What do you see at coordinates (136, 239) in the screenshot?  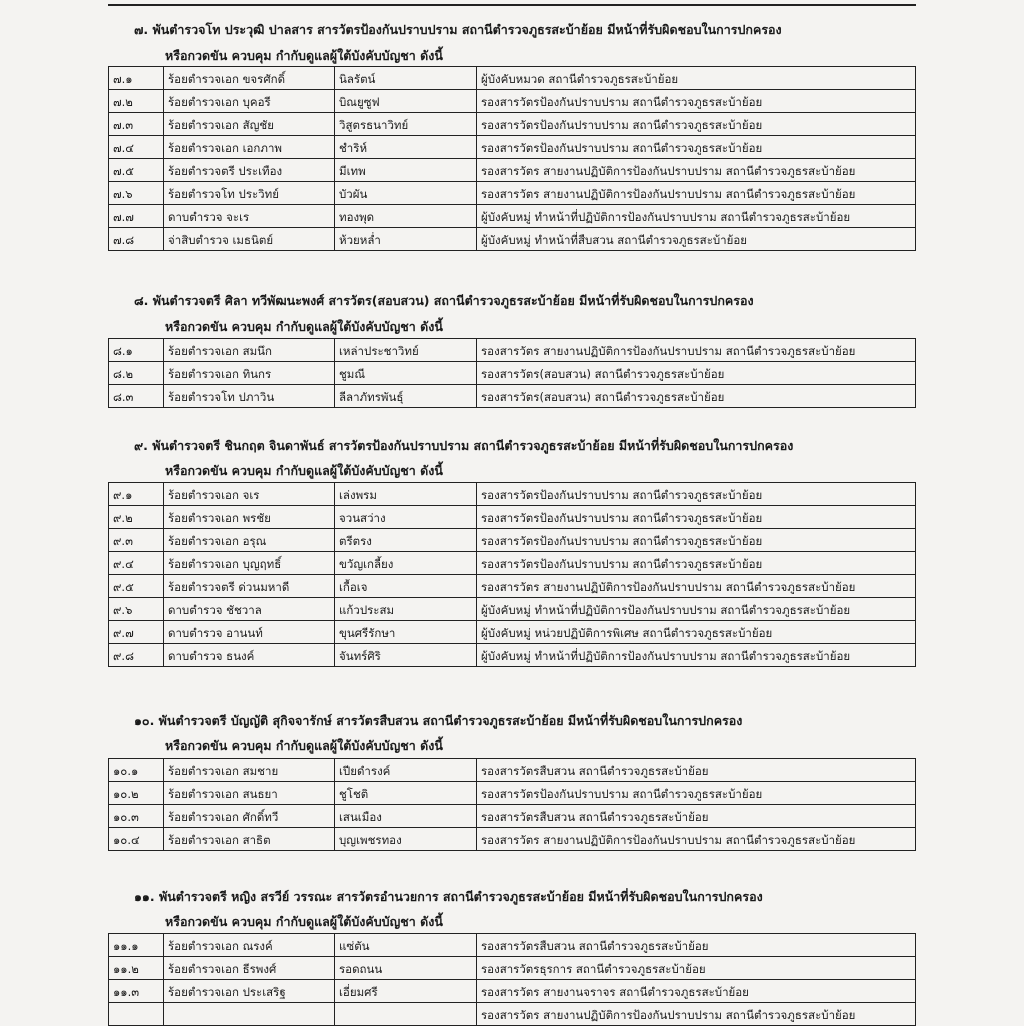 I see `item-number-cell: ๗.๘` at bounding box center [136, 239].